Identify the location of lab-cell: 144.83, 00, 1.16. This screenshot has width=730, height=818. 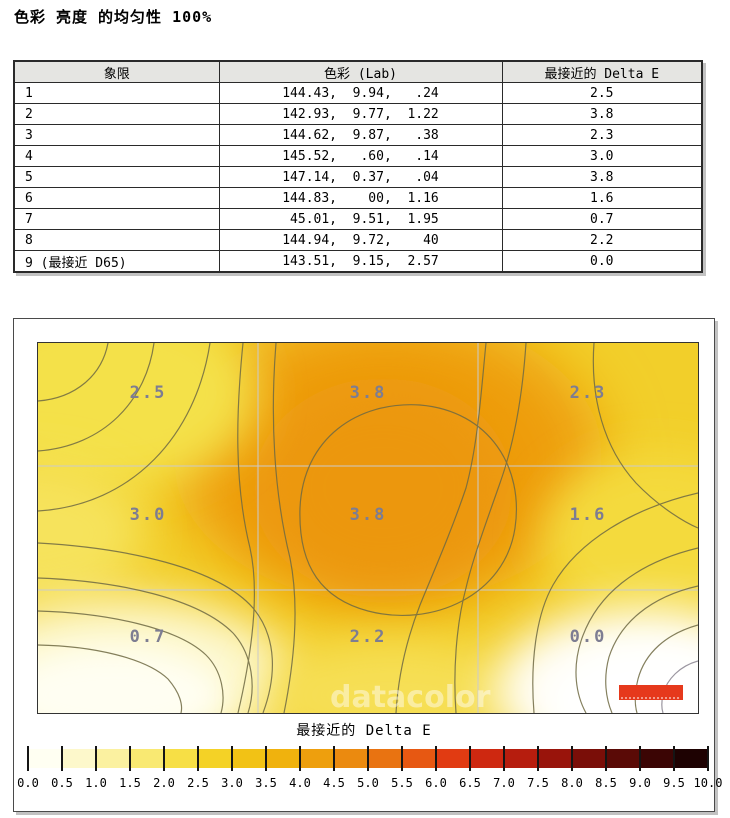
(360, 198).